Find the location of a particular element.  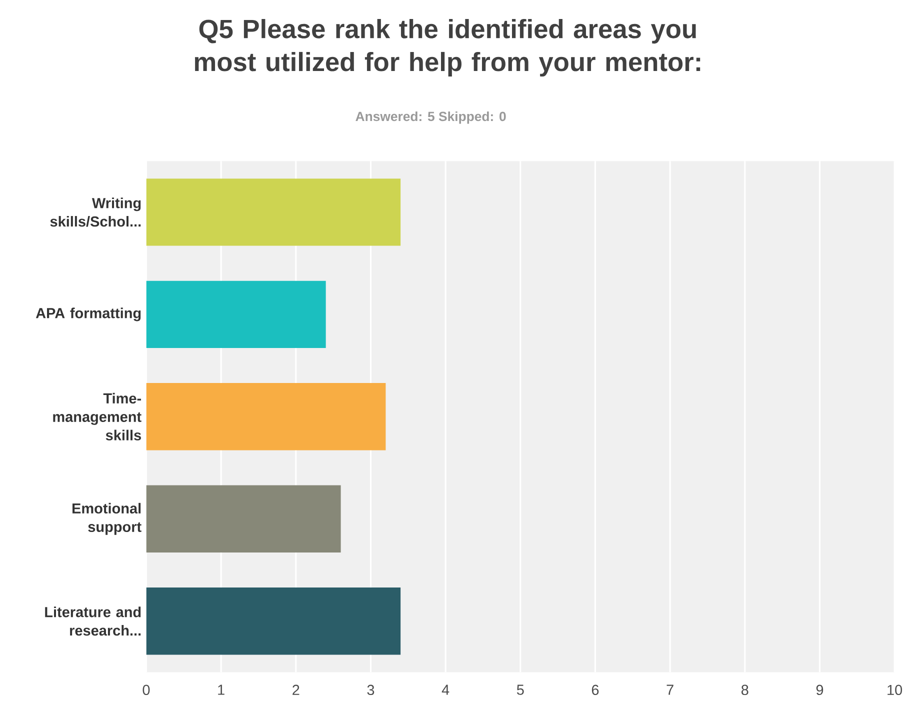

x-tick-label: 5 is located at coordinates (520, 689).